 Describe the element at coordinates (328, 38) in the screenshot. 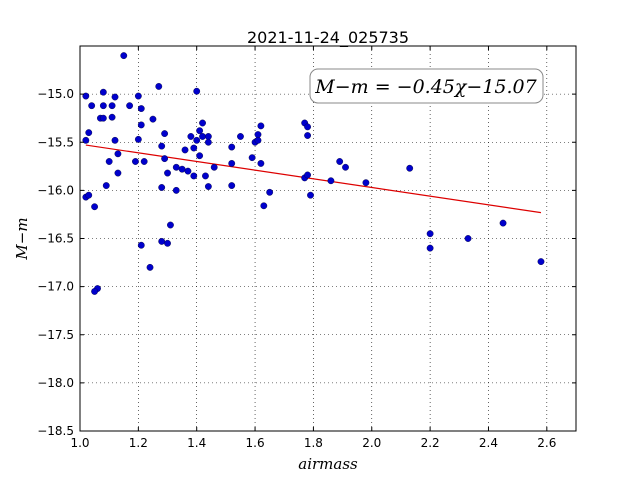

I see `chart-title: 2021-11-24_025735` at that location.